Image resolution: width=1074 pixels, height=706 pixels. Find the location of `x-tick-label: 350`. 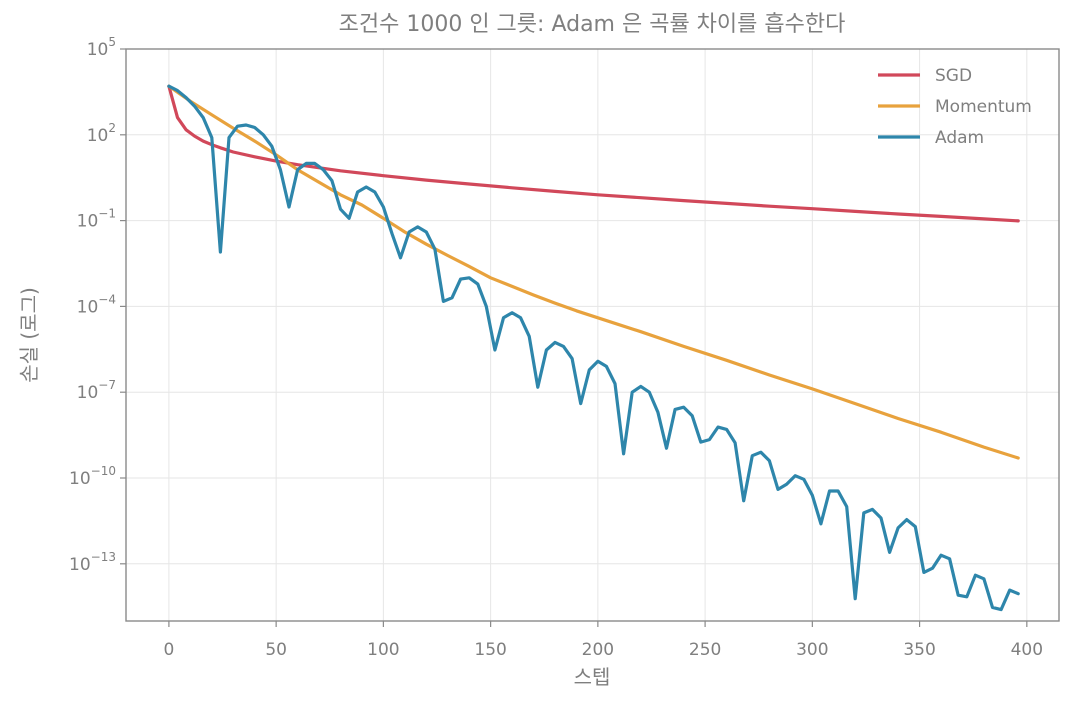

x-tick-label: 350 is located at coordinates (919, 650).